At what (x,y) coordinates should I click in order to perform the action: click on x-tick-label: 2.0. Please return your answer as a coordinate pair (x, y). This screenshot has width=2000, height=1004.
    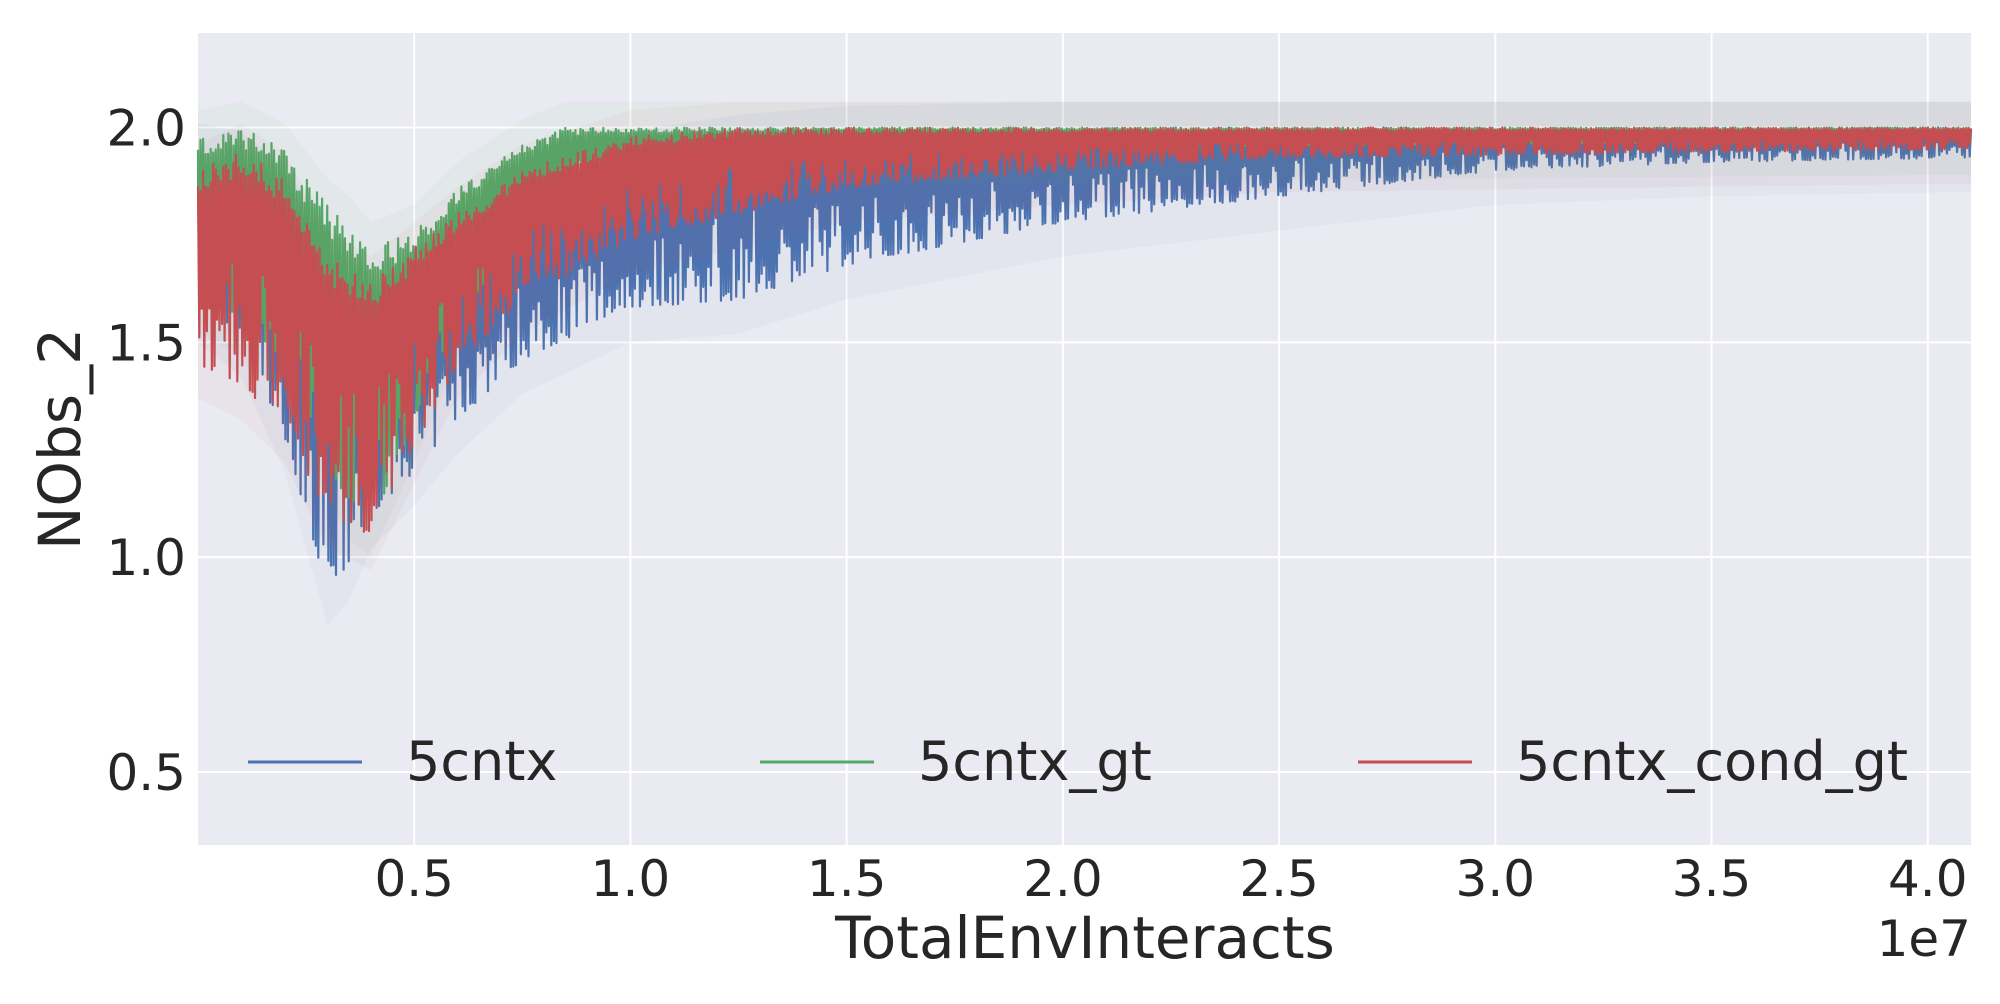
    Looking at the image, I should click on (1063, 879).